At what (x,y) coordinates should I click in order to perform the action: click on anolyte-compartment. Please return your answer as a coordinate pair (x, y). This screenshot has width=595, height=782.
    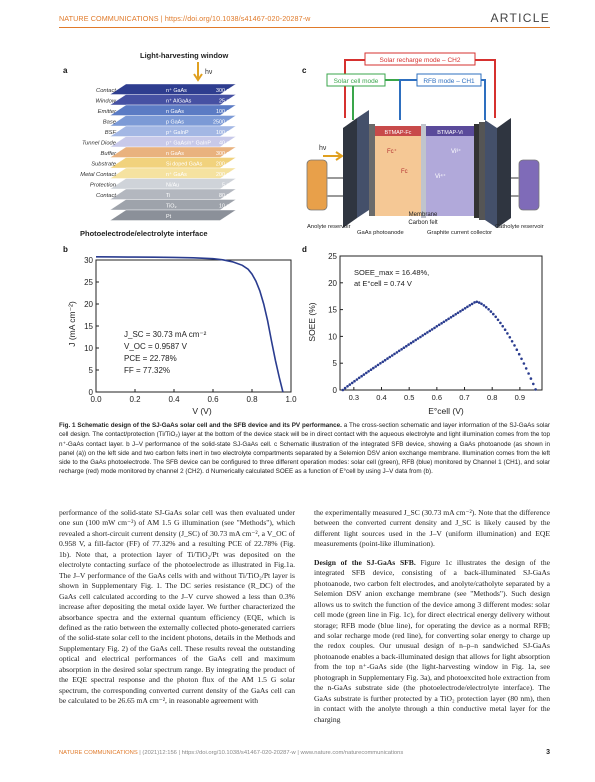
    Looking at the image, I should click on (398, 171).